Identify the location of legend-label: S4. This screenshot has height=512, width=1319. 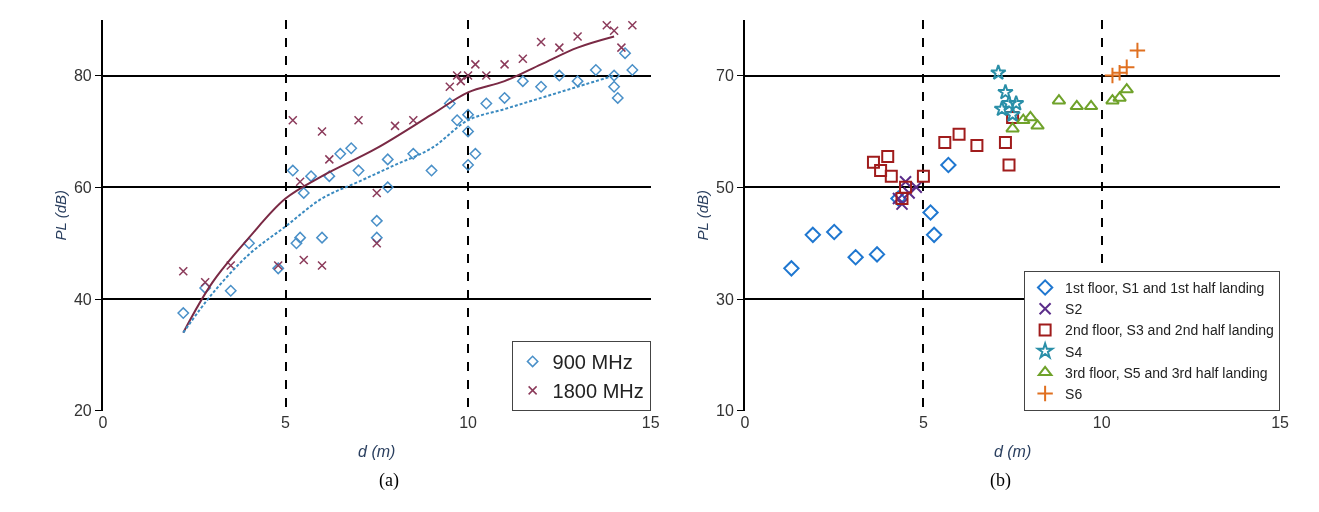
(1074, 351).